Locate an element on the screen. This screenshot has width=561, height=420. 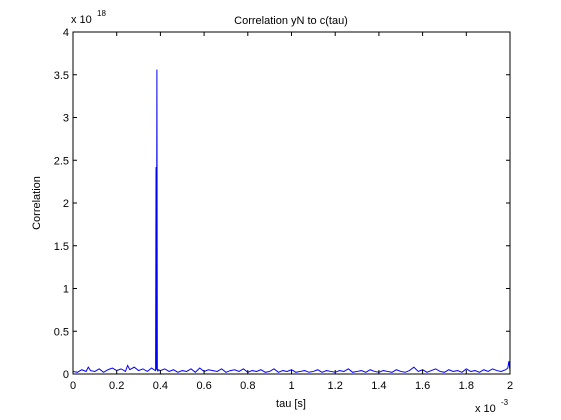
y-tick-label: 2.5 is located at coordinates (61, 161).